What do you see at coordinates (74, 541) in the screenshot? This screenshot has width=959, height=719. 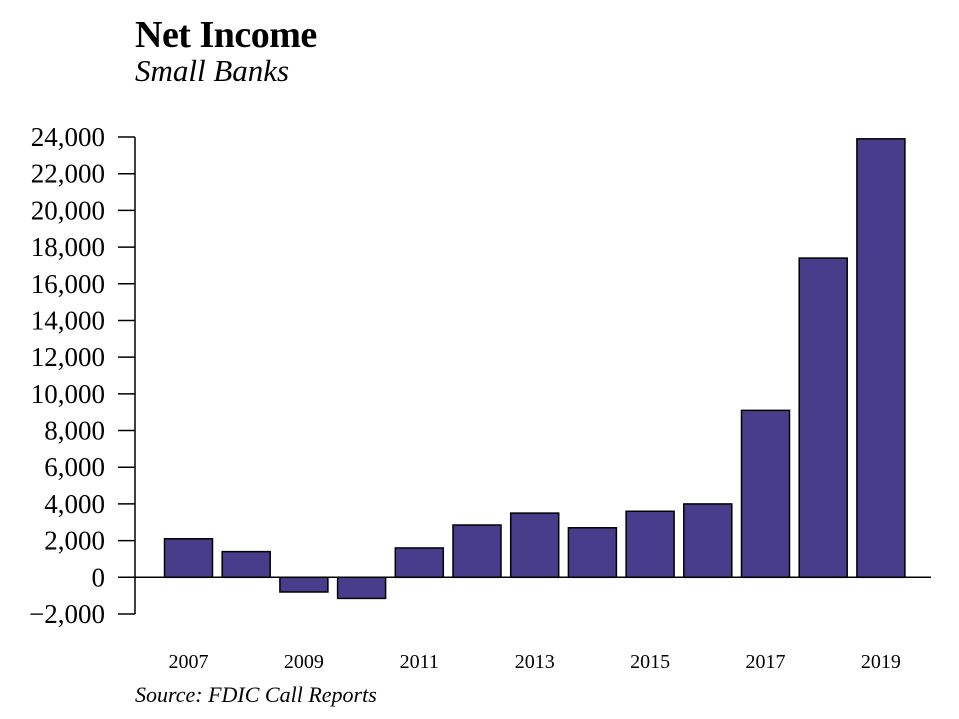 I see `y-tick-label: 2,000` at bounding box center [74, 541].